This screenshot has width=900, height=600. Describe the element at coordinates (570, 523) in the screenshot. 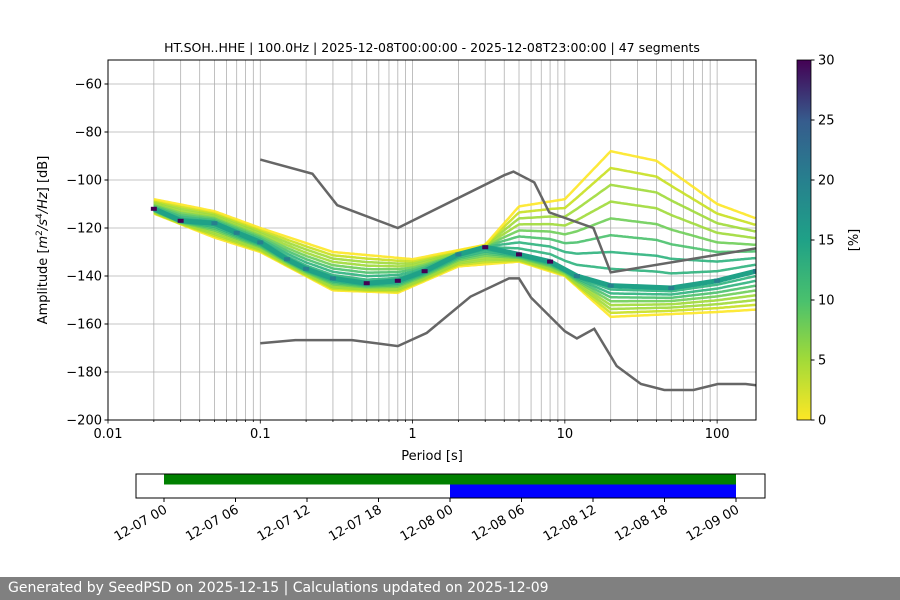

I see `timeline-tick-label: 12-08 12` at that location.